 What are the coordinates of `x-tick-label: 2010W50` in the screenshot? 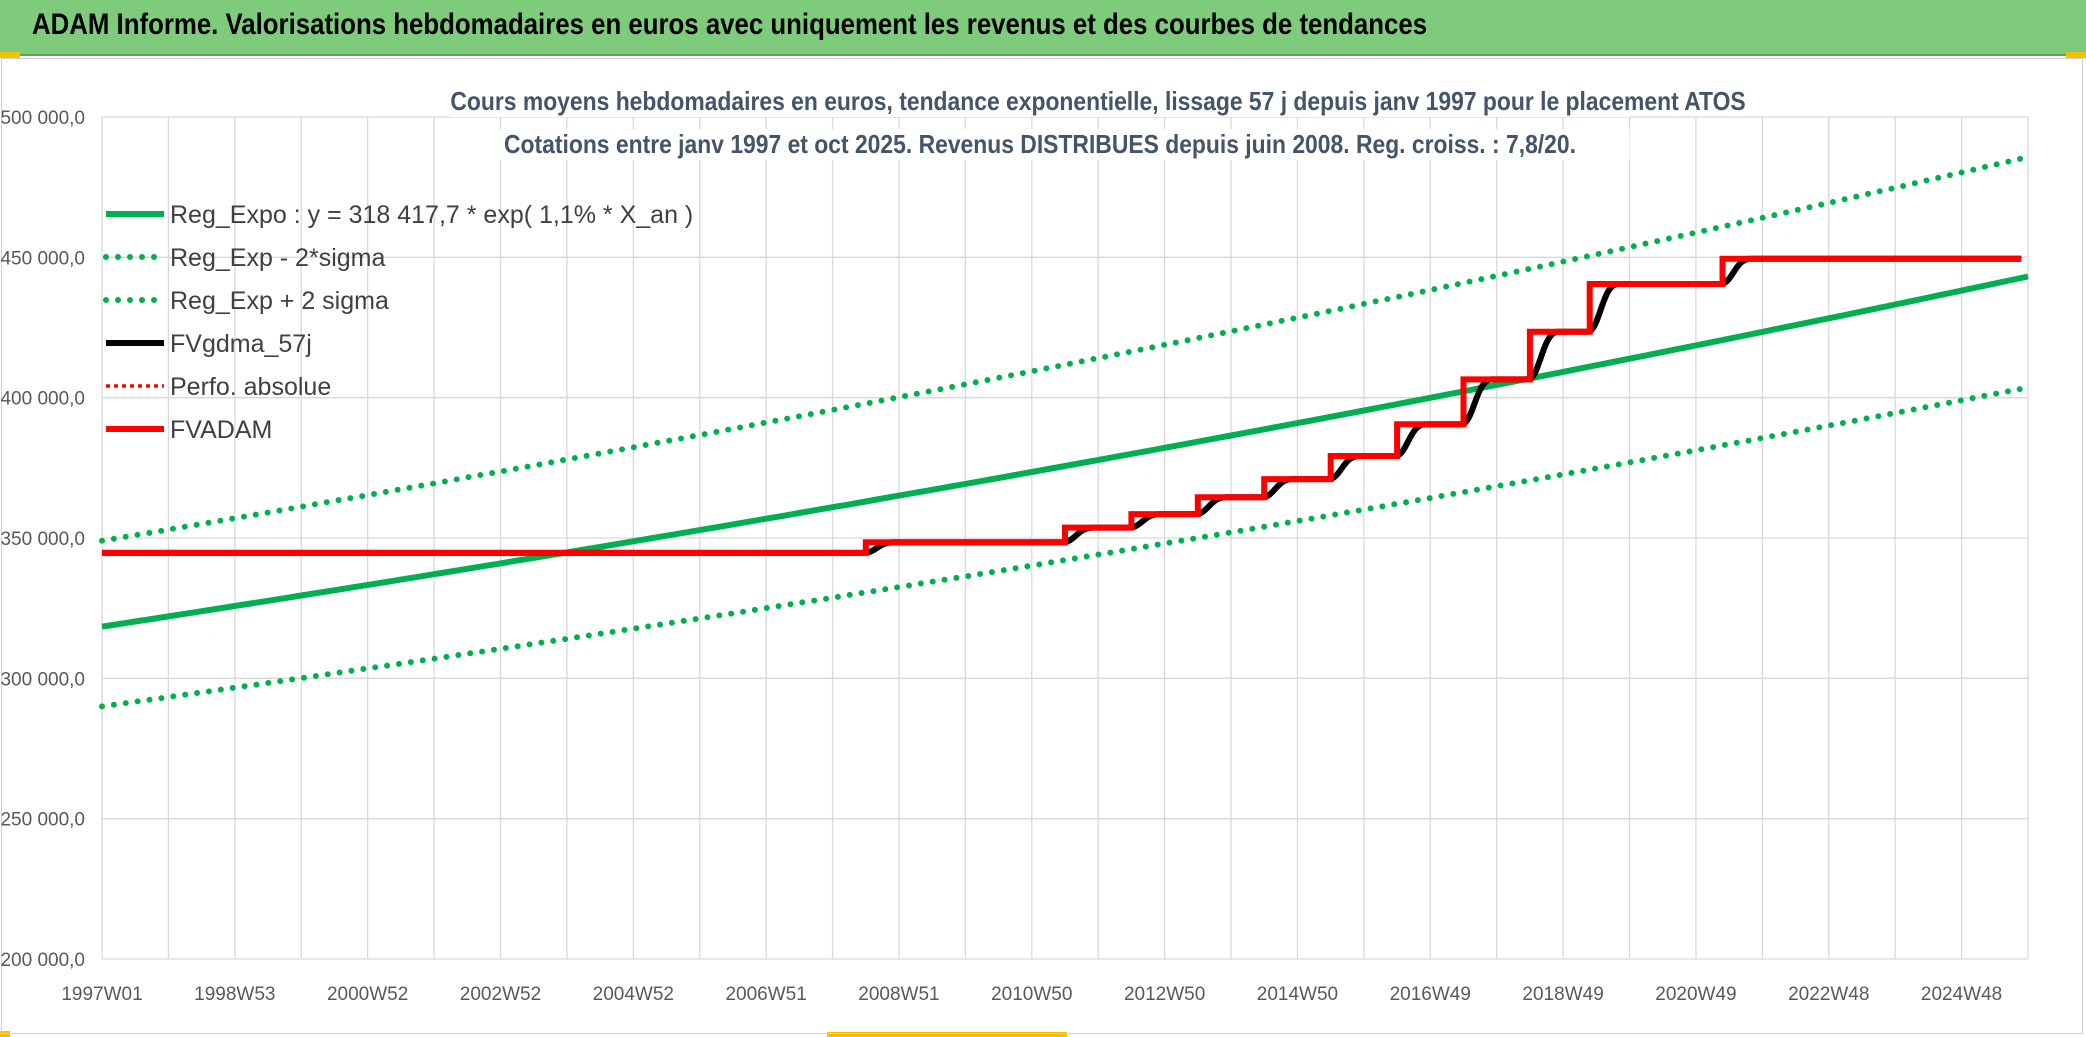 It's located at (1031, 994).